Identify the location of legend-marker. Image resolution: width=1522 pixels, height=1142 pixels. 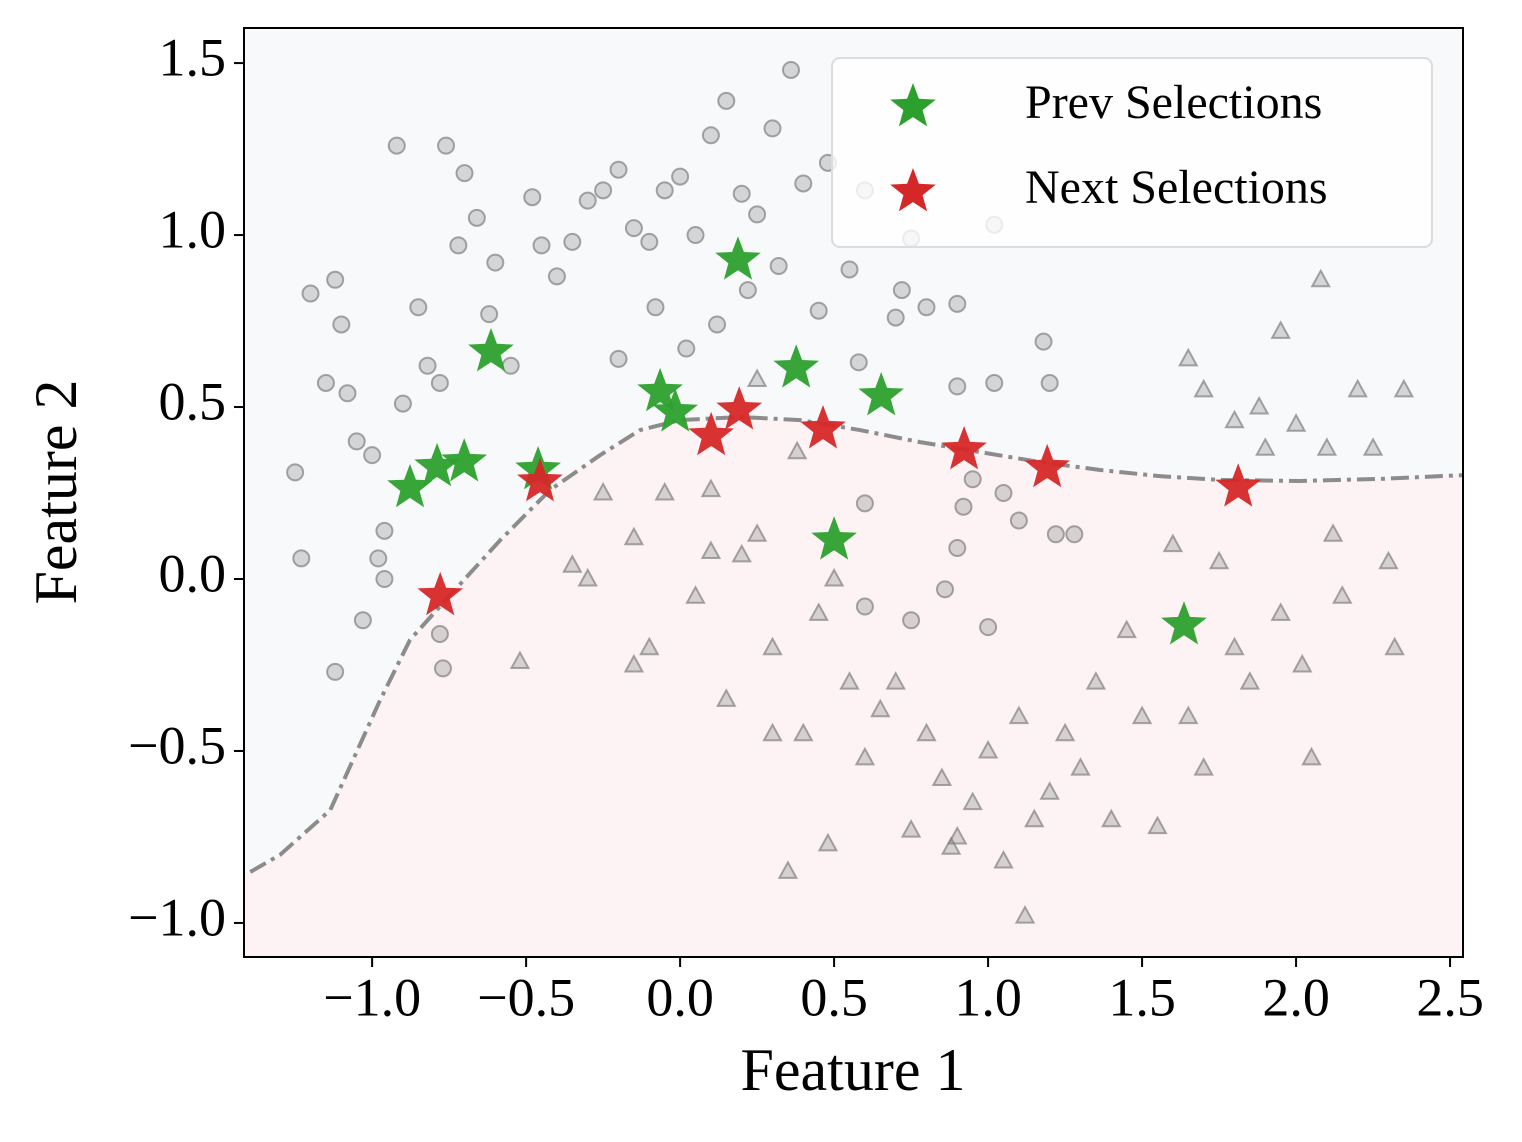
(913, 105).